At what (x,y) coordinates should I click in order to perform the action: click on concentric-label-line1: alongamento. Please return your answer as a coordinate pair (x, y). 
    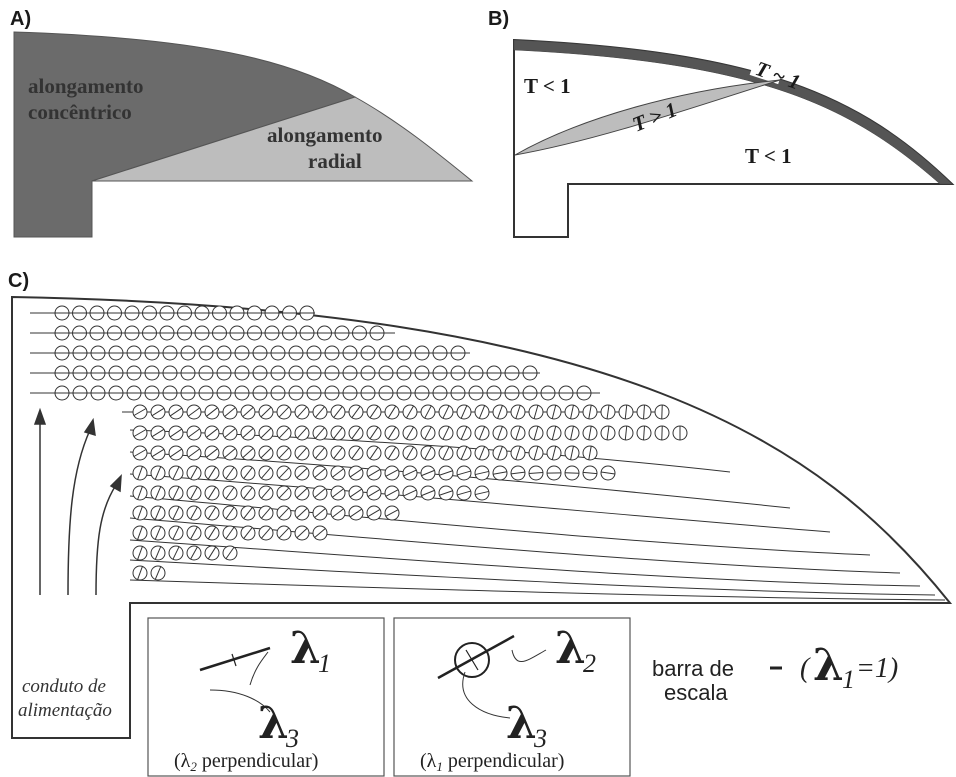
    Looking at the image, I should click on (86, 86).